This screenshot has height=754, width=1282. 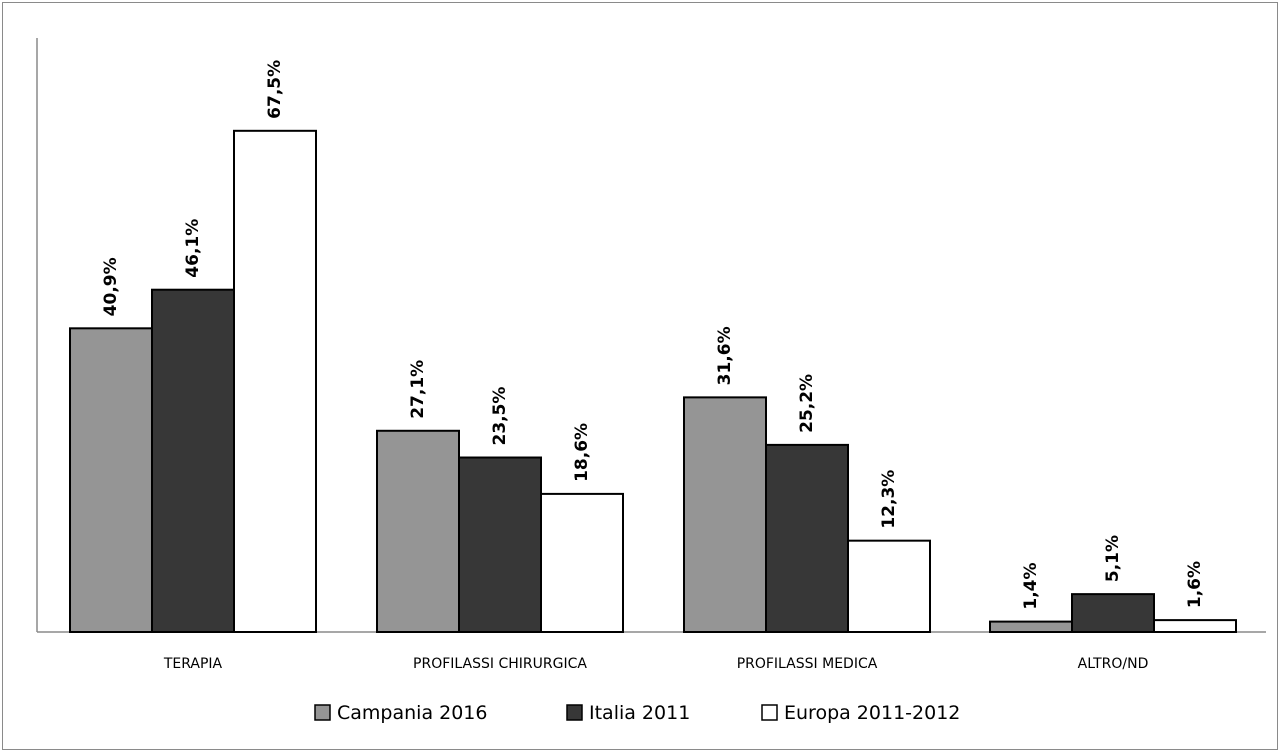 What do you see at coordinates (725, 355) in the screenshot?
I see `value-label-3-1: 31,6%` at bounding box center [725, 355].